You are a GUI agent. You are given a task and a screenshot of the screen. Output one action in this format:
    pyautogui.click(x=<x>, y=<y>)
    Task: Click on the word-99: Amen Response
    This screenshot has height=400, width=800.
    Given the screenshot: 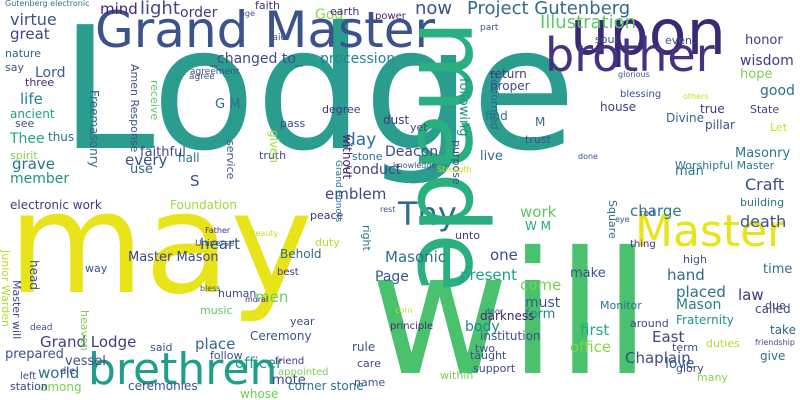 What is the action you would take?
    pyautogui.click(x=134, y=108)
    